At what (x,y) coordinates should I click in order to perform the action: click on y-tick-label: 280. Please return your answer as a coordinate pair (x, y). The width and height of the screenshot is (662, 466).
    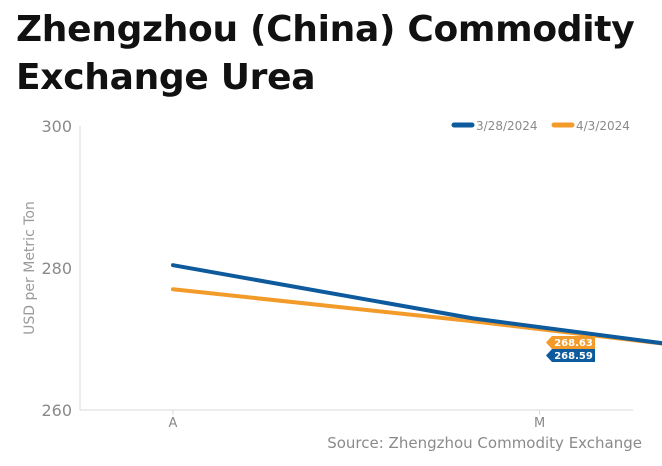
    Looking at the image, I should click on (56, 268).